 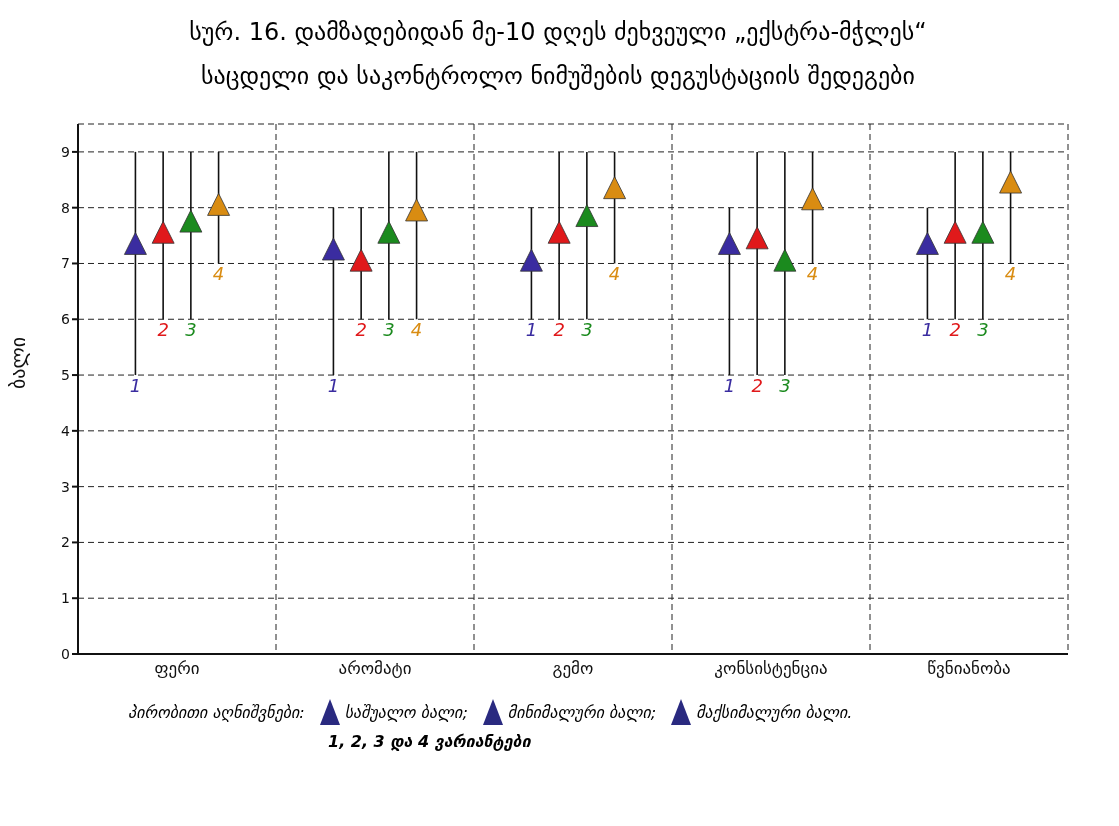 What do you see at coordinates (558, 54) in the screenshot?
I see `chart-title: სურ. 16. დამზადებიდან მე-10 დღეს ძეხვეული „ექსტრა-მჭლეს“ საცდელი და საკონტროლო ნიმუშების დეგუსტაციის შედეგები` at bounding box center [558, 54].